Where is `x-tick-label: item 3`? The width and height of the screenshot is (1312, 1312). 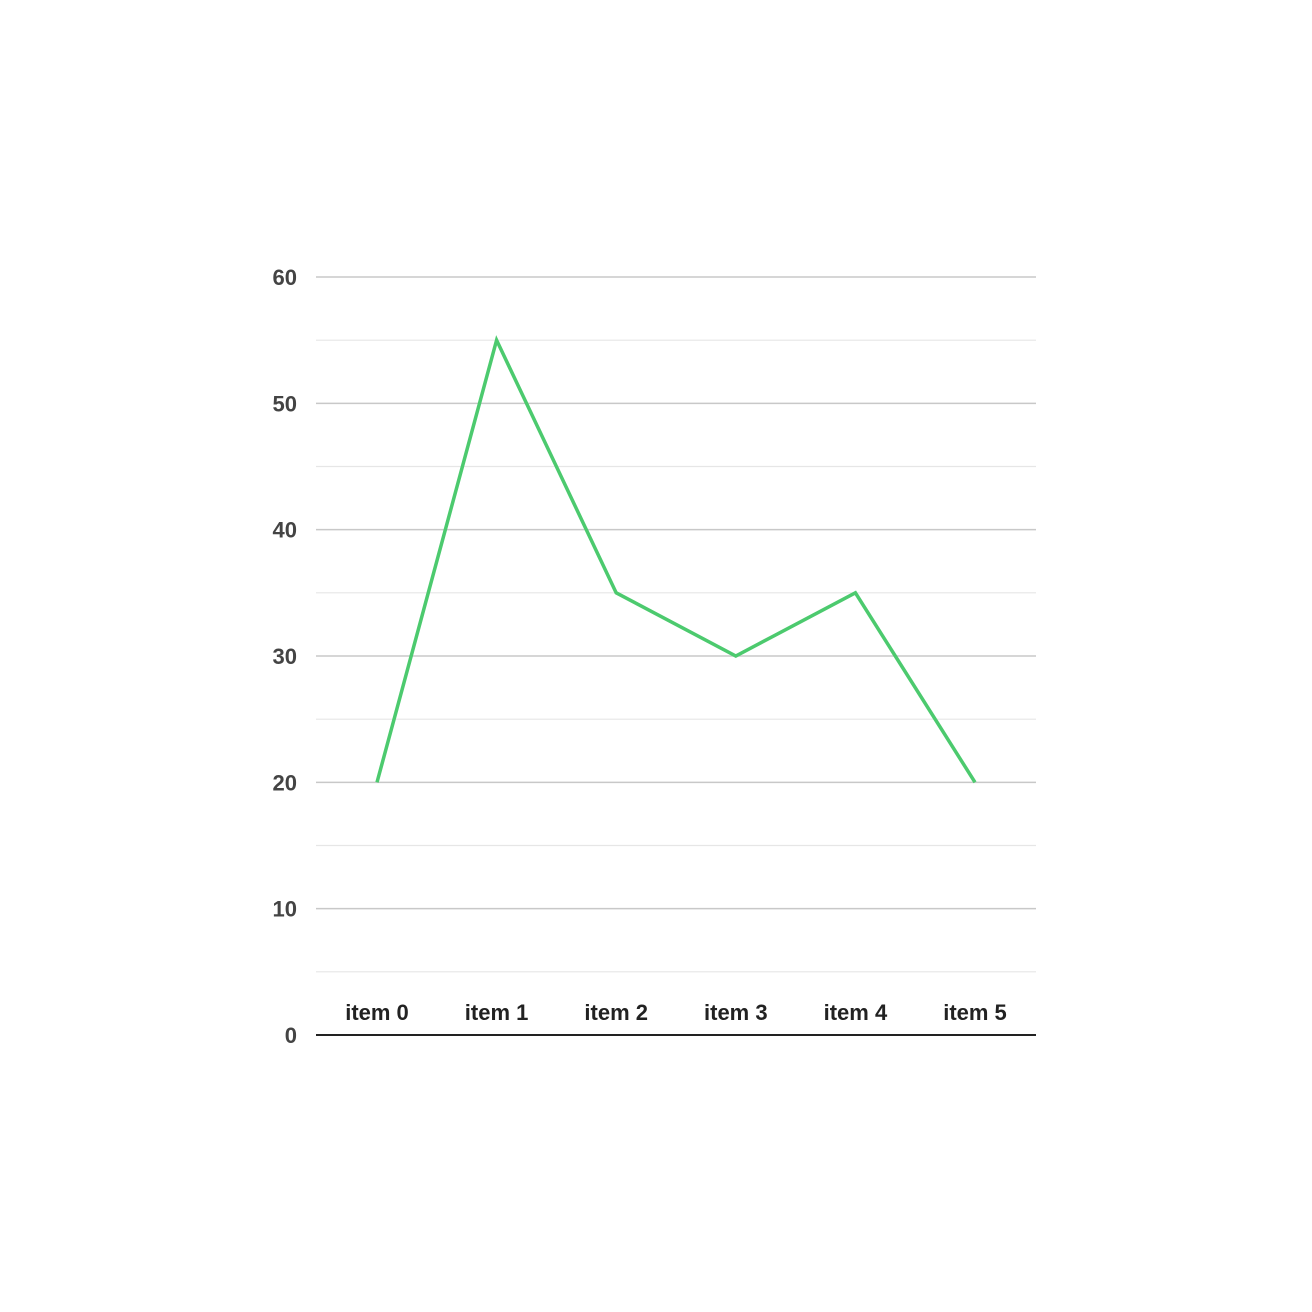 x-tick-label: item 3 is located at coordinates (736, 1012).